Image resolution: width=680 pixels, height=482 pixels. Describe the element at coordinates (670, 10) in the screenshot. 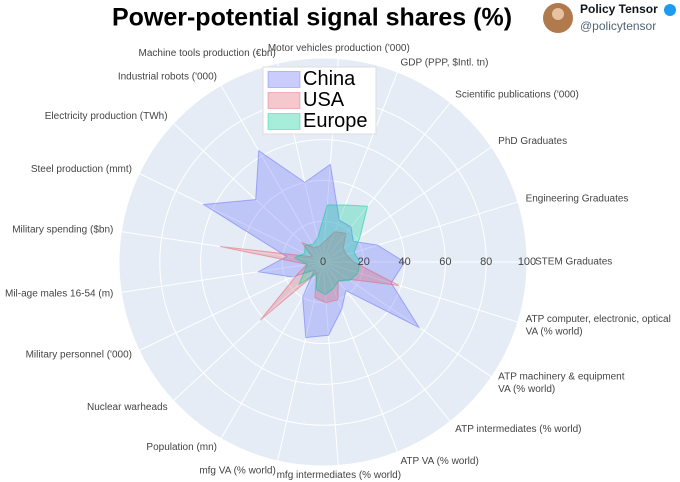

I see `verified-badge` at that location.